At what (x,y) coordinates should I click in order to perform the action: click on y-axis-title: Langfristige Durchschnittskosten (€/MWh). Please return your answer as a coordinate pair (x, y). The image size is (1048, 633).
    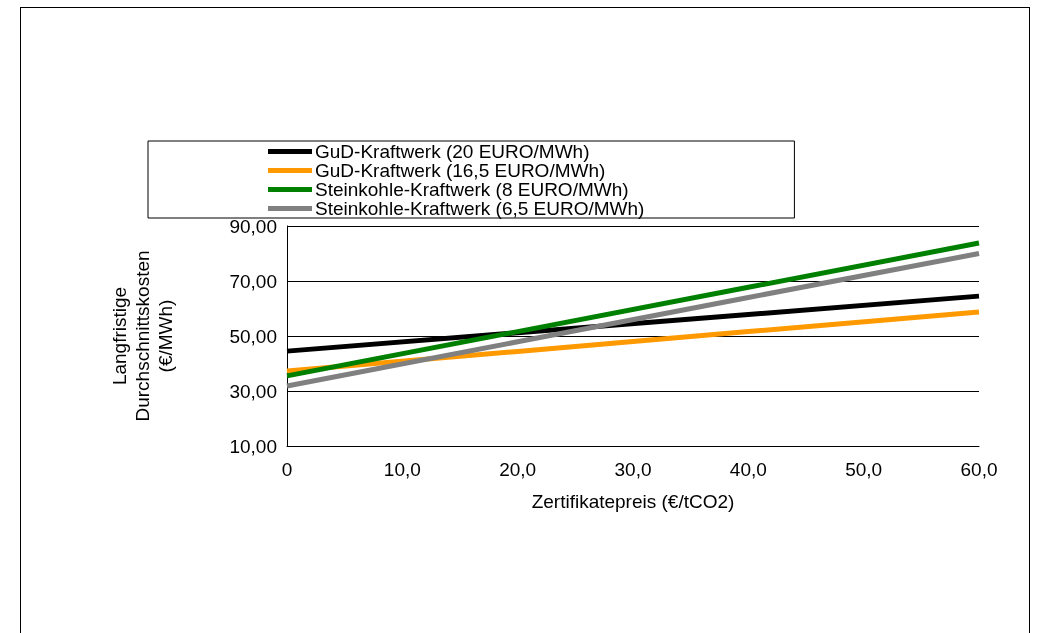
    Looking at the image, I should click on (142, 336).